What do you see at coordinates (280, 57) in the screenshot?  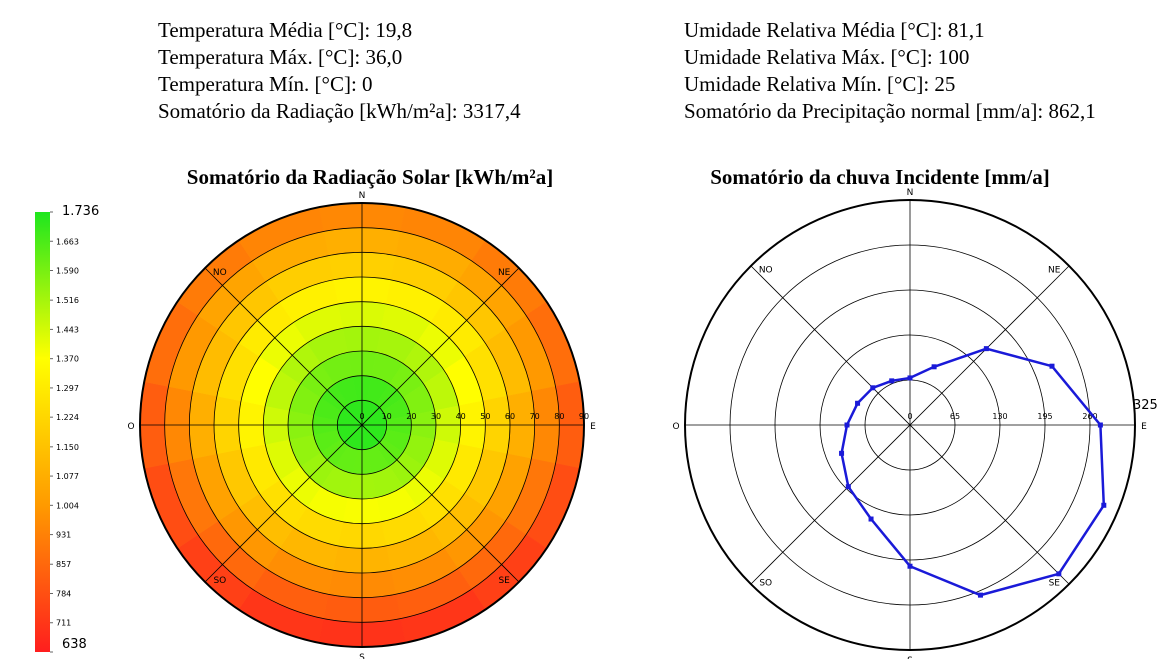 I see `stat-line: Temperatura Máx. [°C]: 36,0` at bounding box center [280, 57].